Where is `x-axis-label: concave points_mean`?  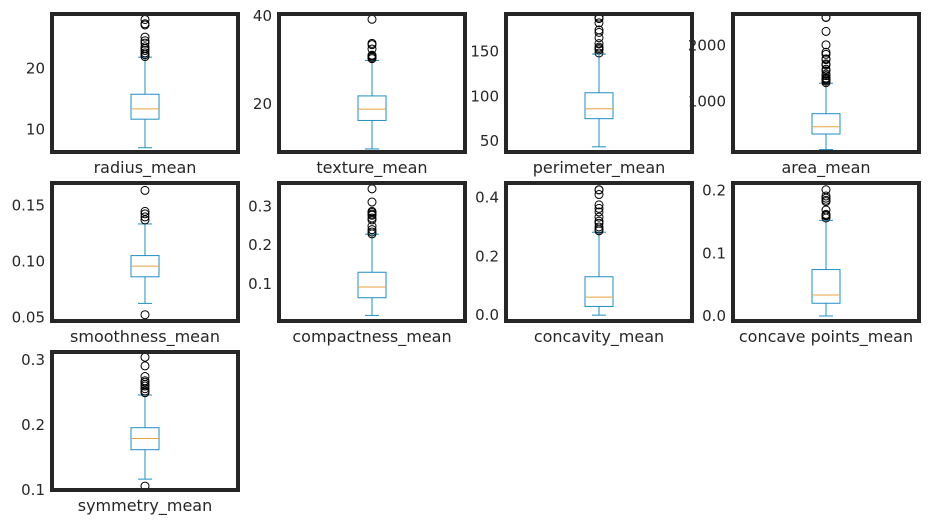 x-axis-label: concave points_mean is located at coordinates (826, 337).